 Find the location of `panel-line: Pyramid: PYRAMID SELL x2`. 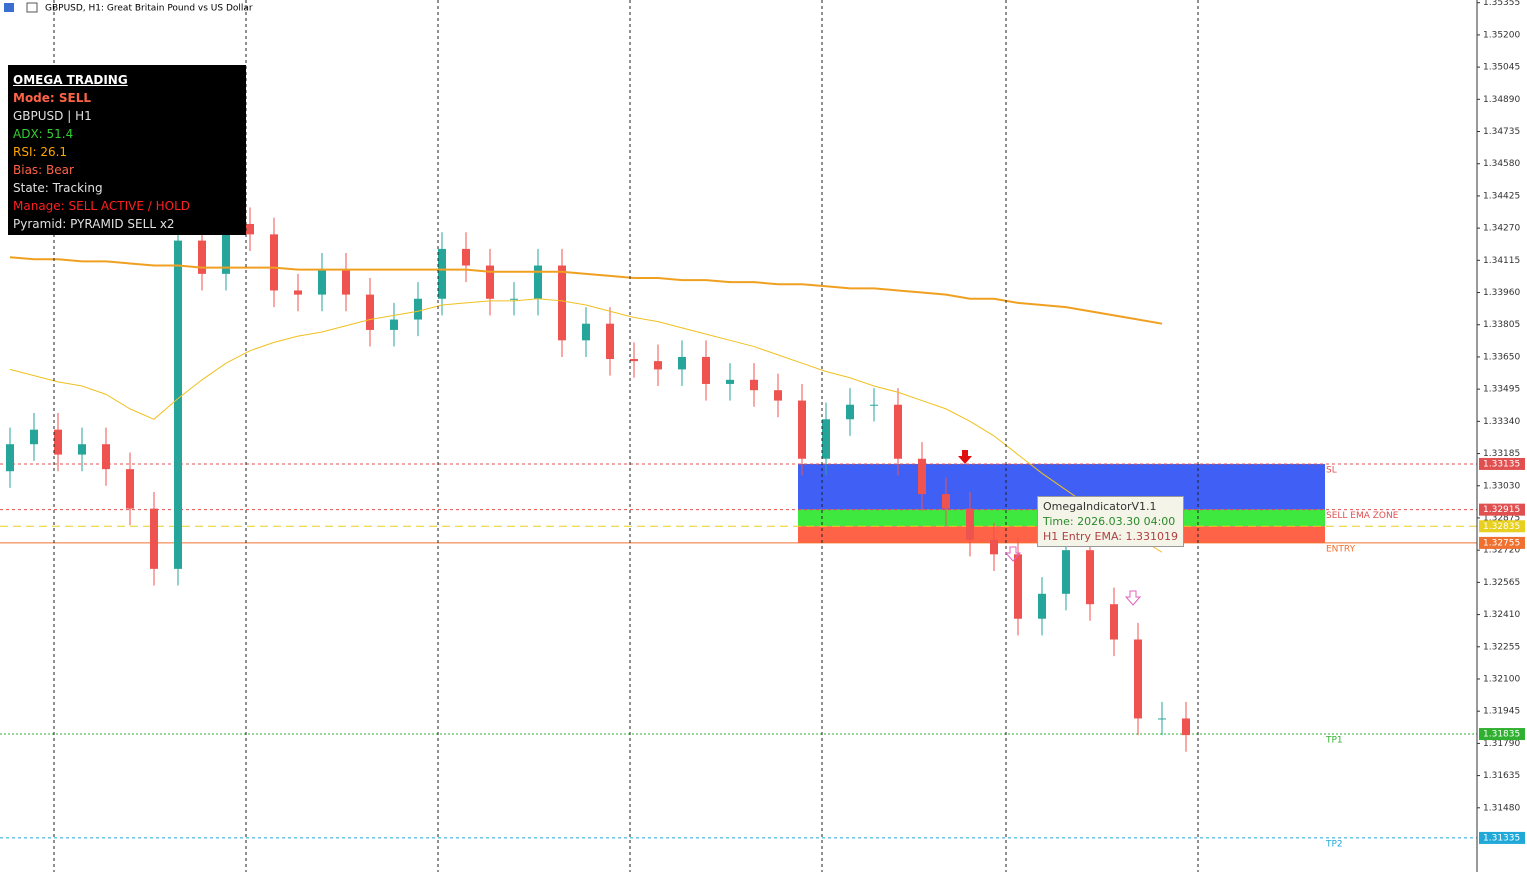

panel-line: Pyramid: PYRAMID SELL x2 is located at coordinates (94, 224).